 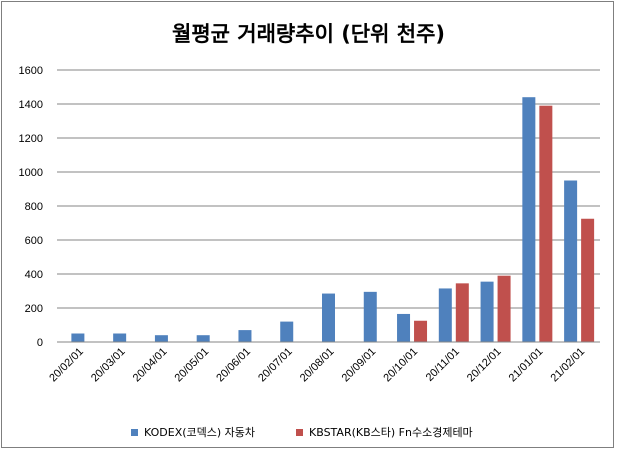 I want to click on y-tick-label: 1000, so click(x=31, y=173).